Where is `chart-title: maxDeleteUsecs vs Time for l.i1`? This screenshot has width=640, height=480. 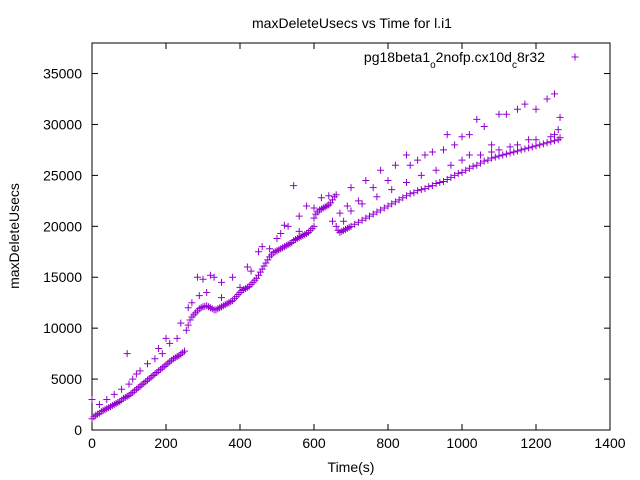
chart-title: maxDeleteUsecs vs Time for l.i1 is located at coordinates (352, 23).